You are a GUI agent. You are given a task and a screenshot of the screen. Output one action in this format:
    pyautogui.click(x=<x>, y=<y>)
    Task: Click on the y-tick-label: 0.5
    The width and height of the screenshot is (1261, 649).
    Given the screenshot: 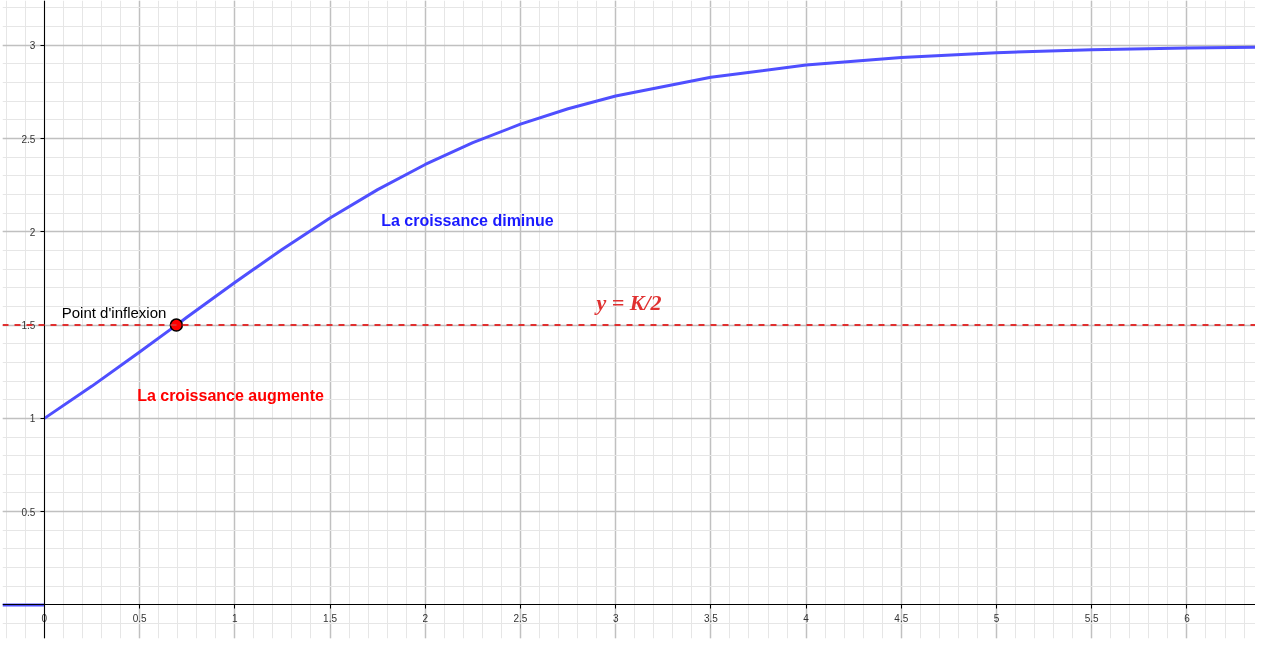 What is the action you would take?
    pyautogui.click(x=28, y=512)
    